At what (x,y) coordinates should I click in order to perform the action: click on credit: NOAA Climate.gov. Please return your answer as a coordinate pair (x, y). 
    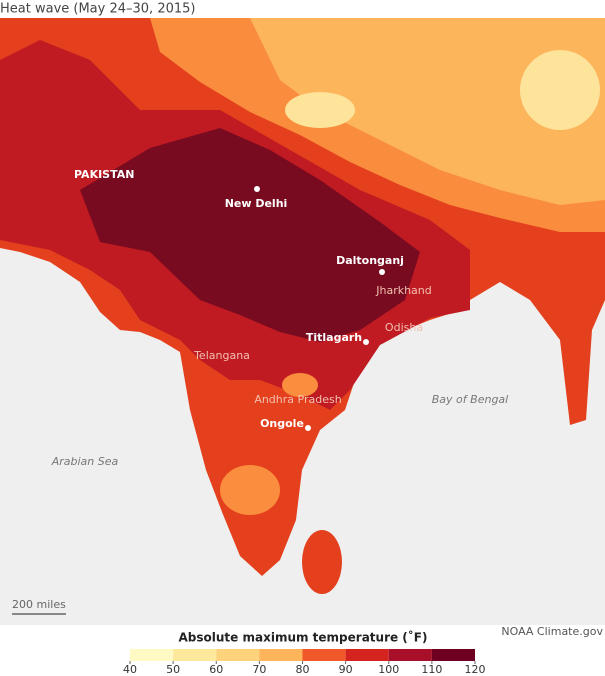
    Looking at the image, I should click on (552, 631).